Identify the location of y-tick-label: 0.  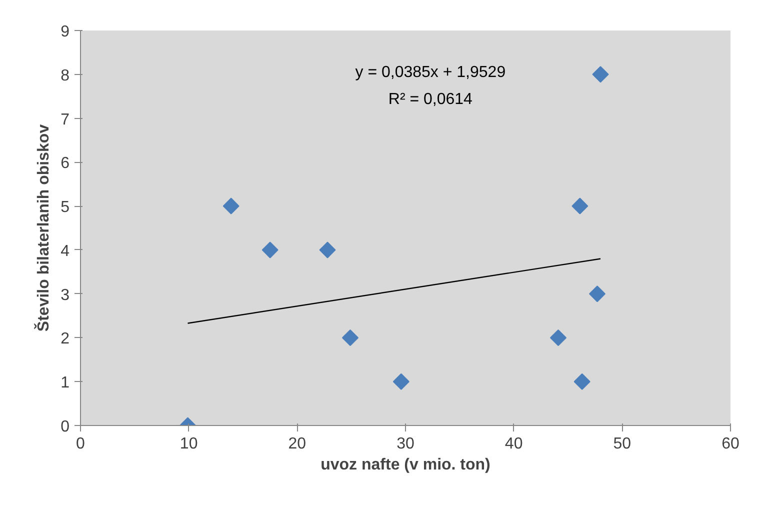
(65, 427).